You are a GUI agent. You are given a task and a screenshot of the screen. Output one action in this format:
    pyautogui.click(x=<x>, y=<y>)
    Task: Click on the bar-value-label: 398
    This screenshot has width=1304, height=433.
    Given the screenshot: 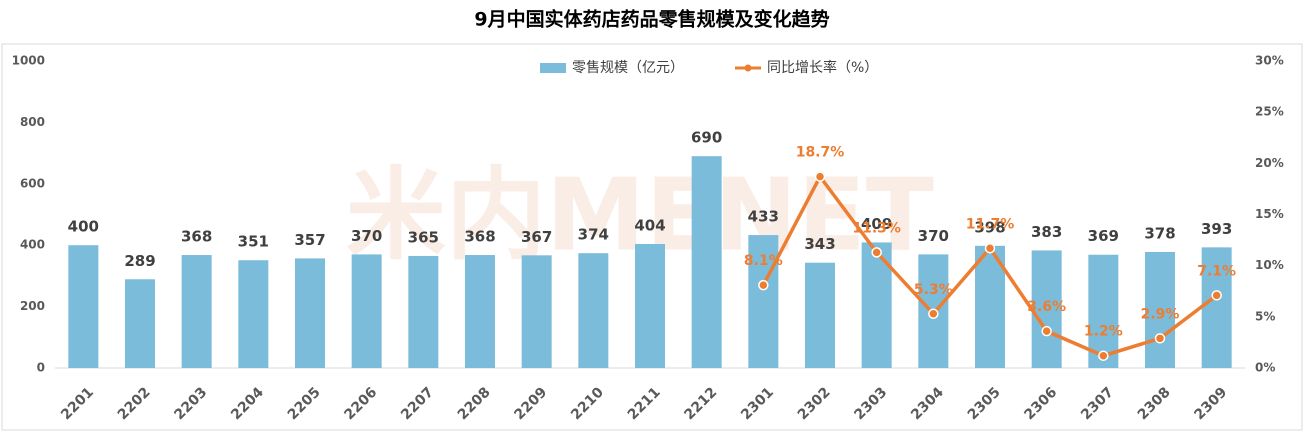 What is the action you would take?
    pyautogui.click(x=989, y=227)
    